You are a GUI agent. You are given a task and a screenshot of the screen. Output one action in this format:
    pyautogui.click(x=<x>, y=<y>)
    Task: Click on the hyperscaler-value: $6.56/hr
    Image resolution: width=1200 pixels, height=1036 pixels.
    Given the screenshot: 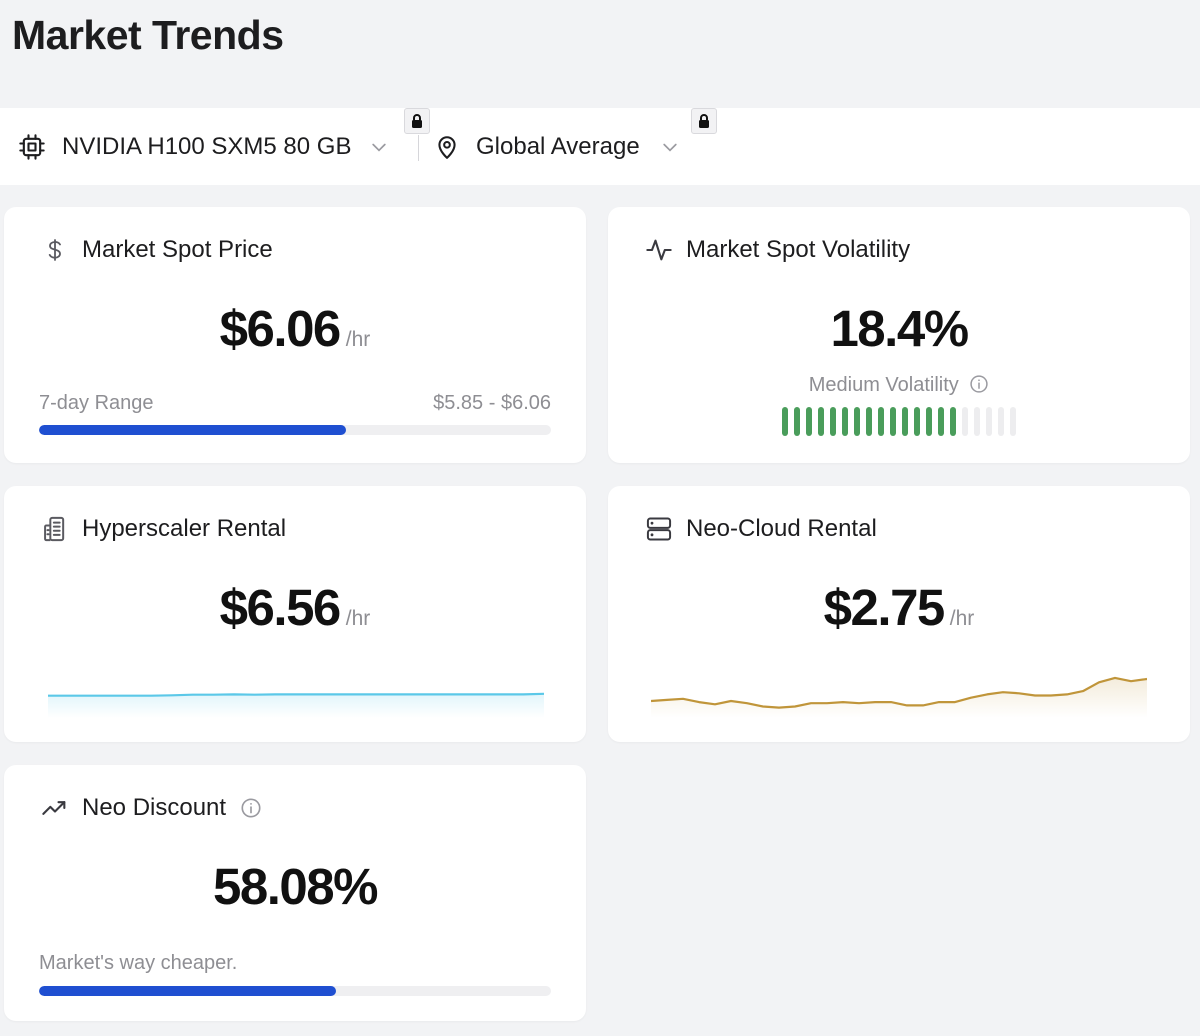 What is the action you would take?
    pyautogui.click(x=295, y=607)
    